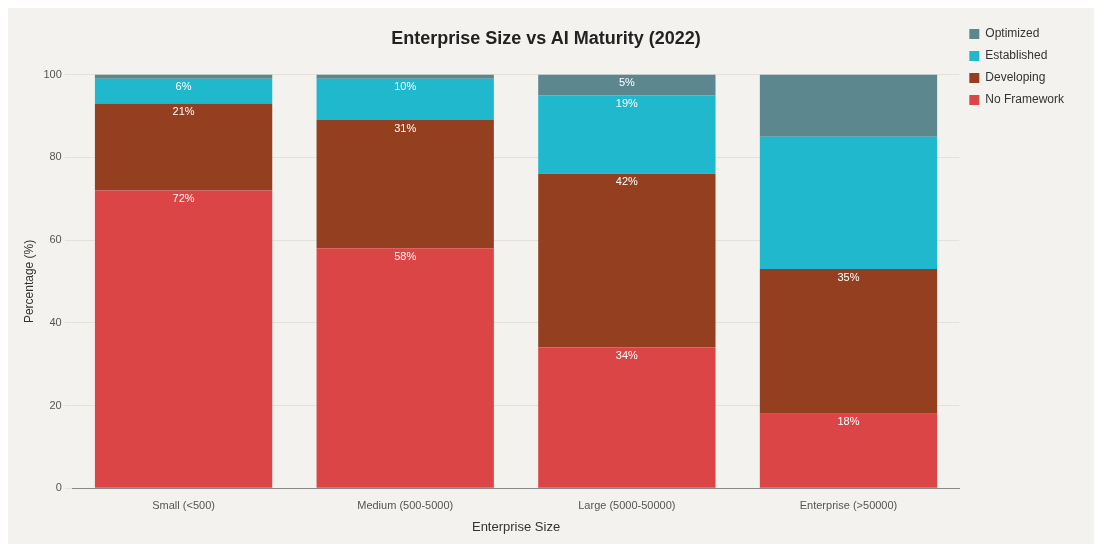  I want to click on x-tick-label: Enterprise (>50000), so click(848, 504).